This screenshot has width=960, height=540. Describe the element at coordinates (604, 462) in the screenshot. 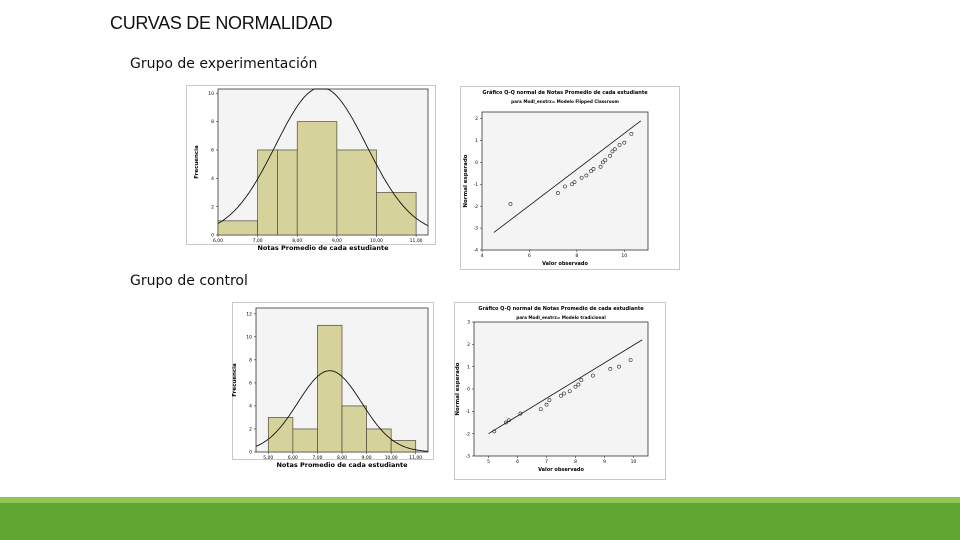

I see `x-tick-label: 9` at that location.